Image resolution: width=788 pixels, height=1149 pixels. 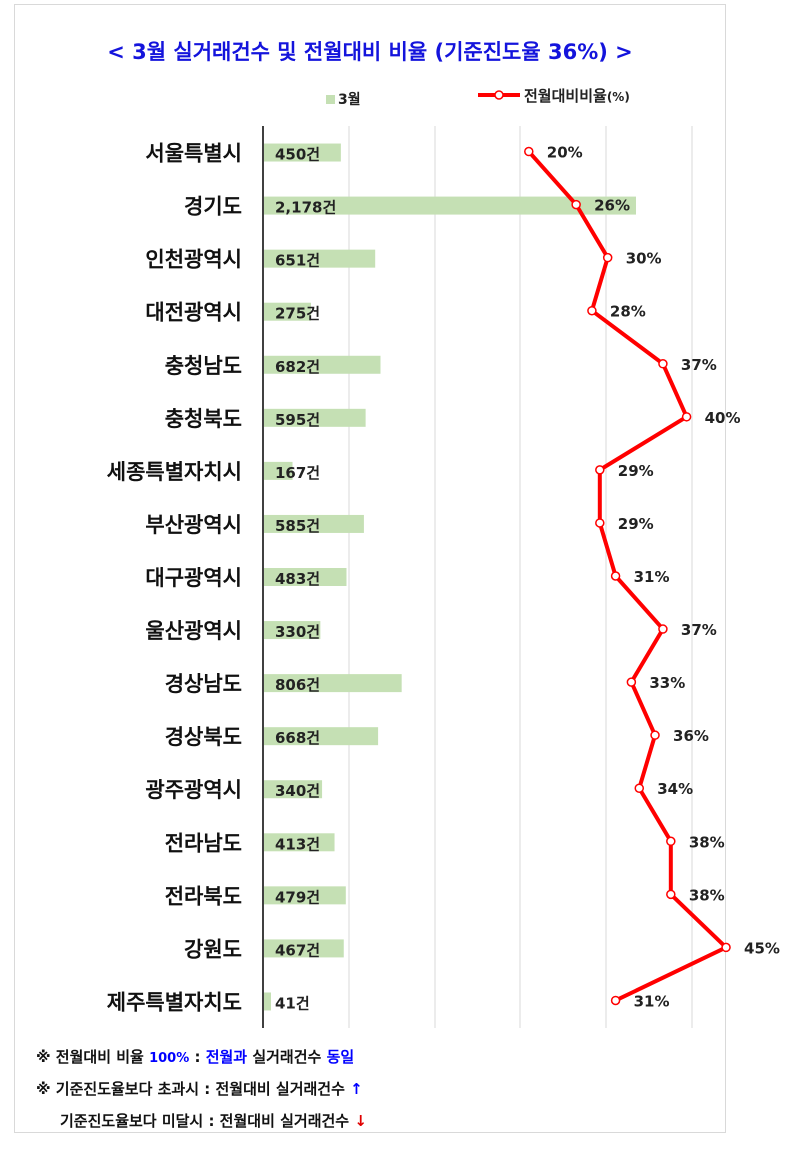 What do you see at coordinates (213, 1120) in the screenshot?
I see `note-line-3: 기준진도율보다 미달시 : 전월대비 실거래건수 ↓` at bounding box center [213, 1120].